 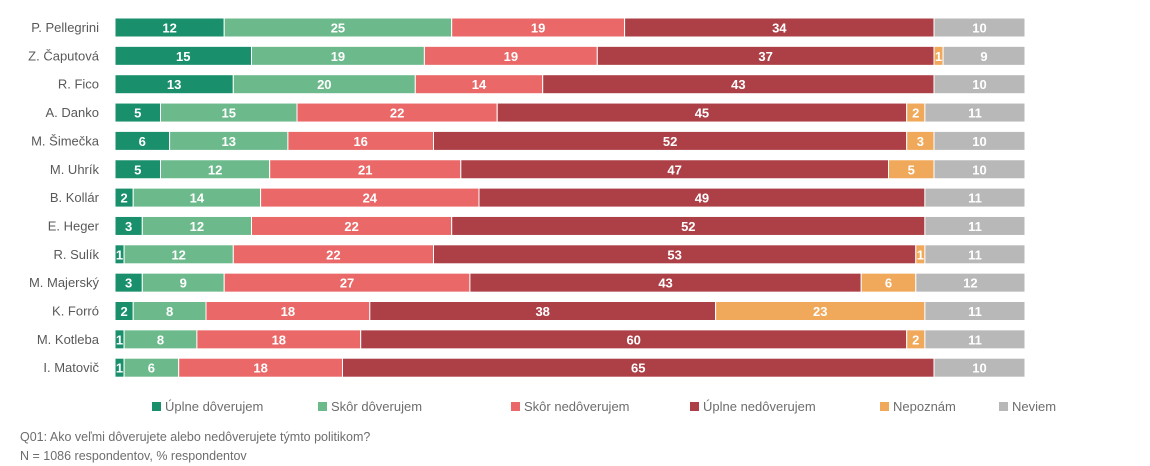 I want to click on data-label: 2, so click(x=123, y=198).